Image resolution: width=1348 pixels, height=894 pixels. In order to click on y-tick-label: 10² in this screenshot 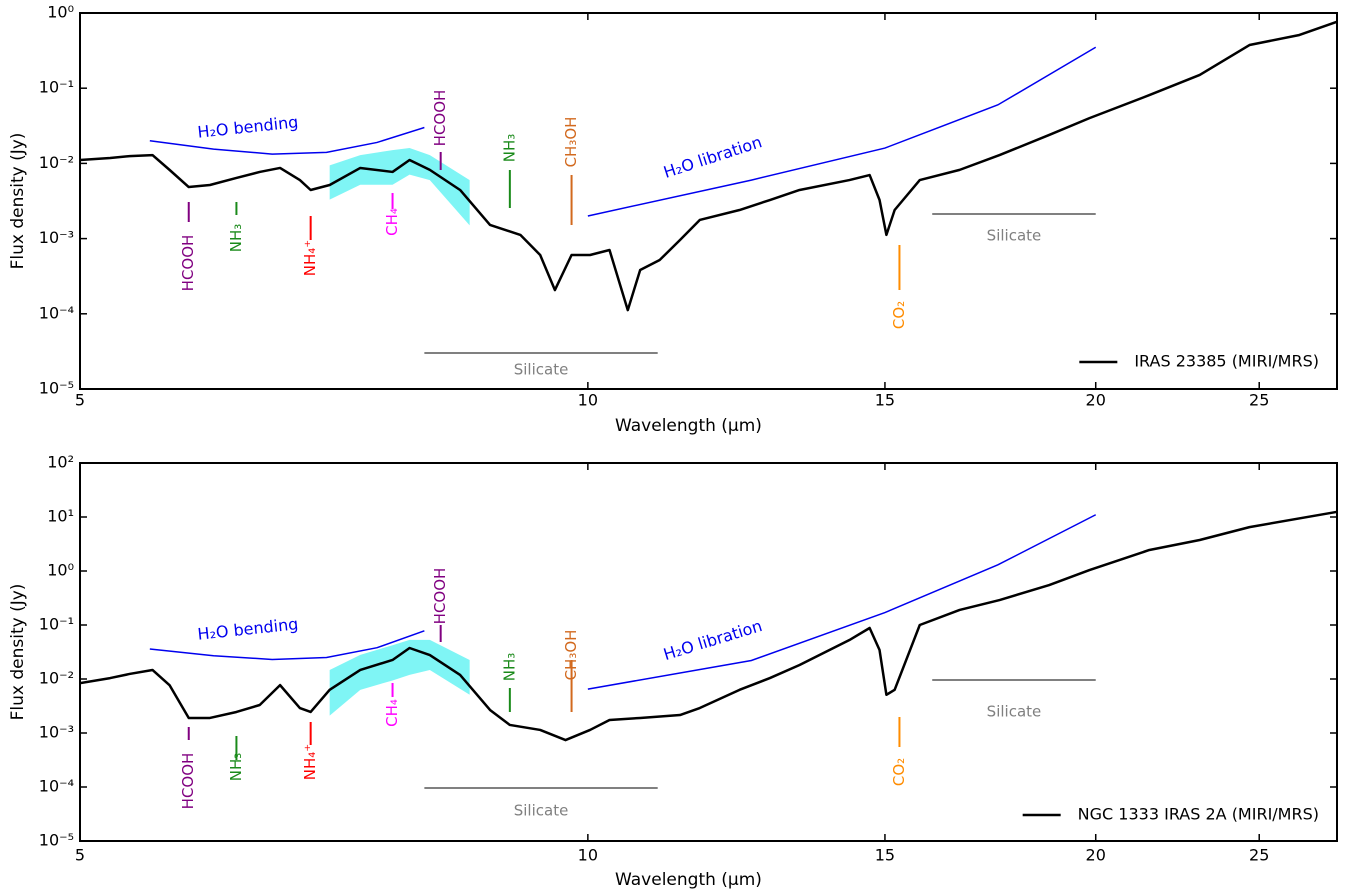, I will do `click(60, 462)`.